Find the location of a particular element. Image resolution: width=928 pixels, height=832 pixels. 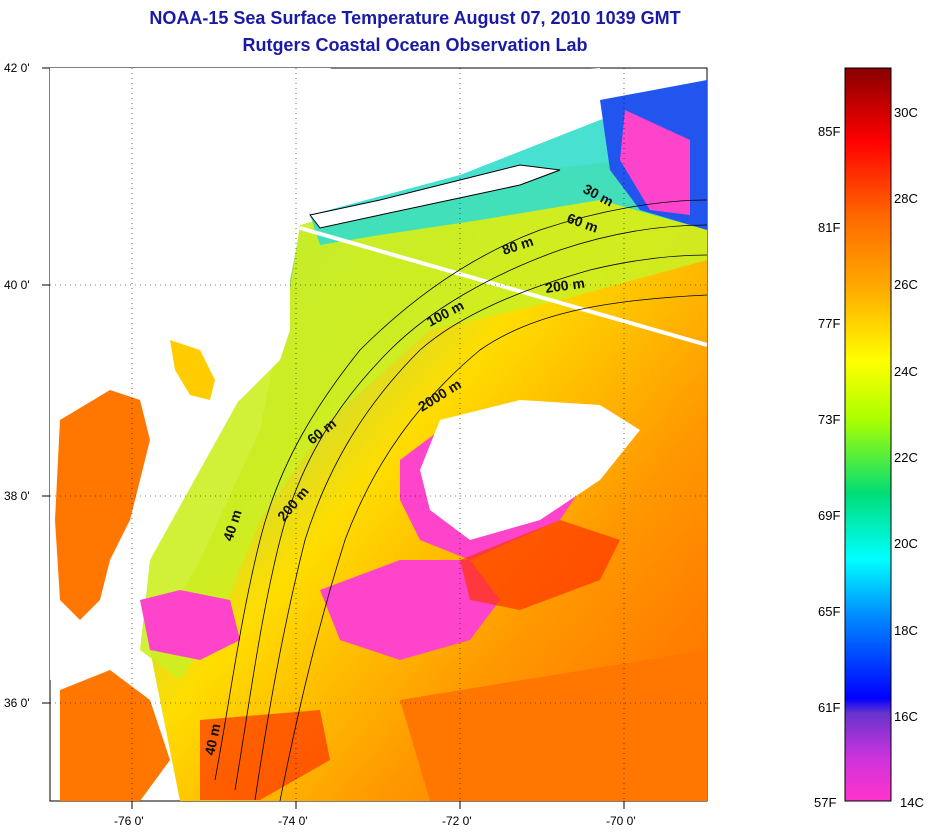

lon-label: -74 0' is located at coordinates (293, 821).